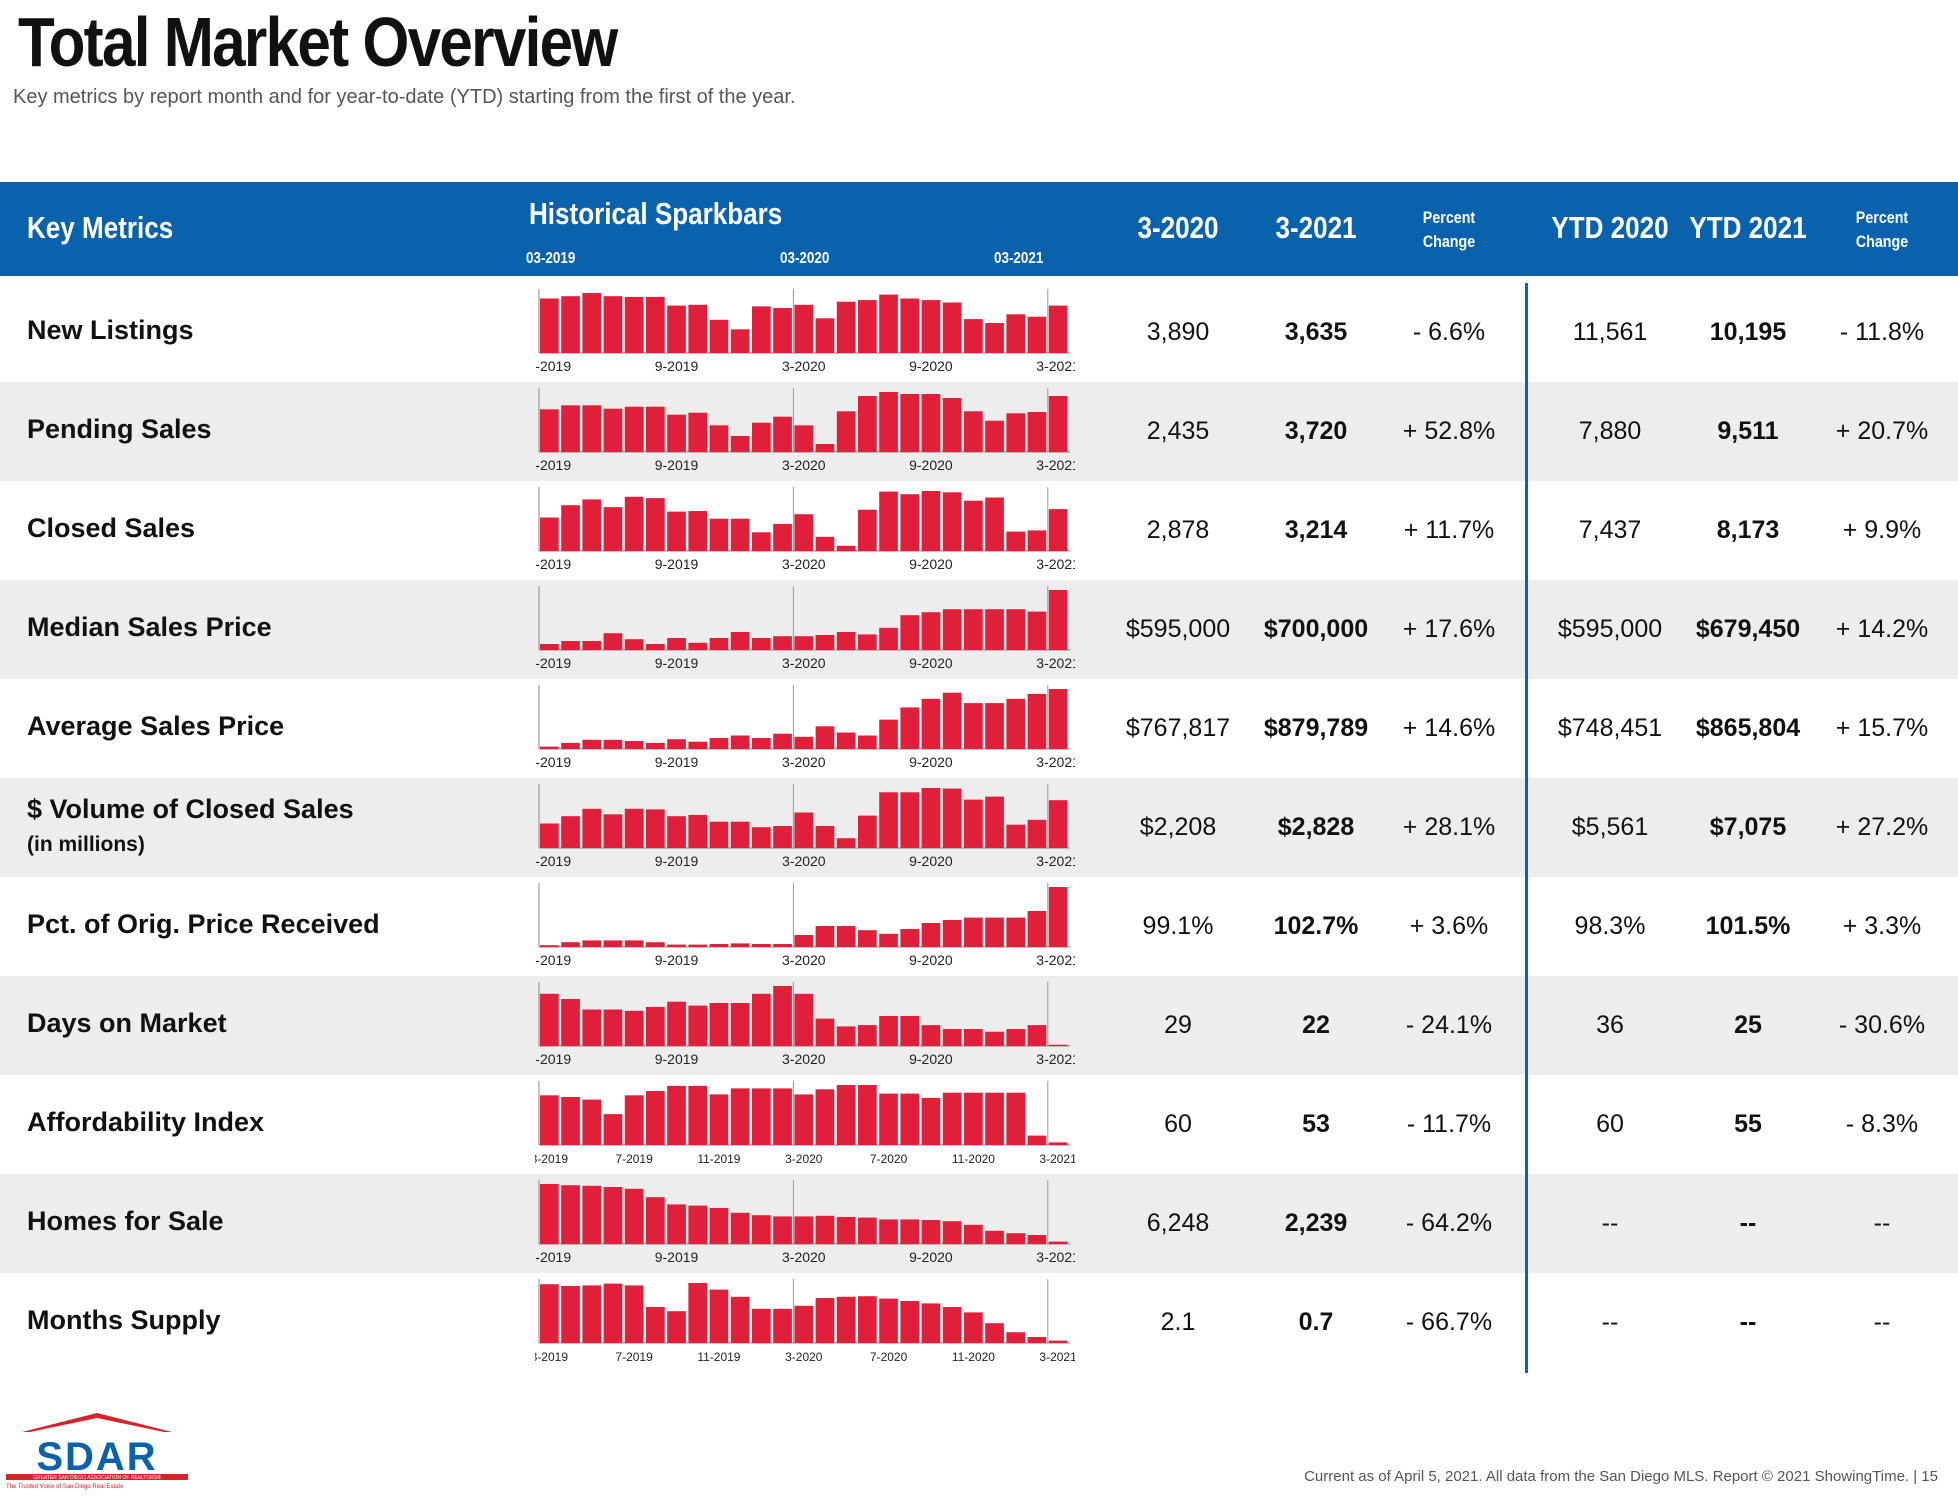  I want to click on value-3-2021: 3,635, so click(1316, 332).